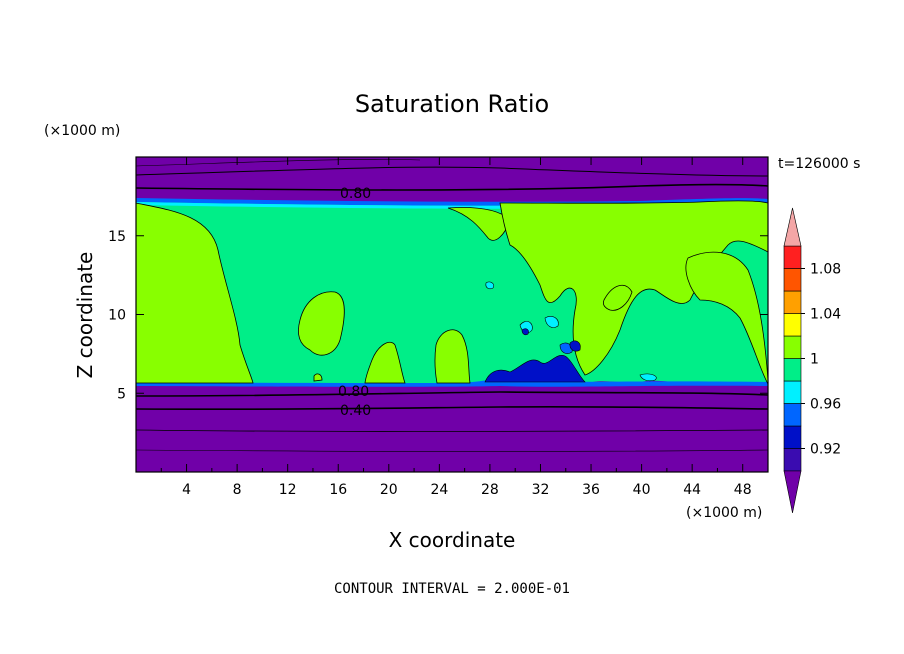 The image size is (904, 654). What do you see at coordinates (355, 411) in the screenshot?
I see `contour-label-low: 0.40` at bounding box center [355, 411].